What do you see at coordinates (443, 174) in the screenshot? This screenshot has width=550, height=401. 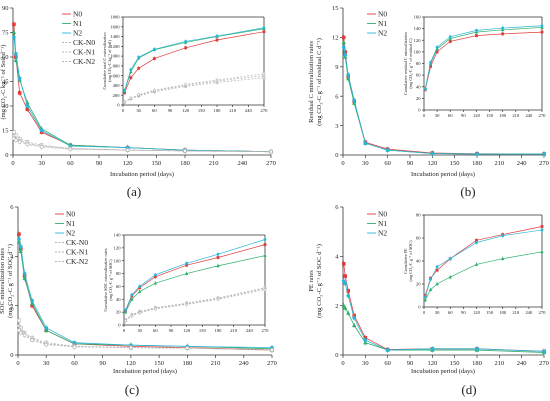 I see `panel-b-xlabel: Incubation period (days)` at bounding box center [443, 174].